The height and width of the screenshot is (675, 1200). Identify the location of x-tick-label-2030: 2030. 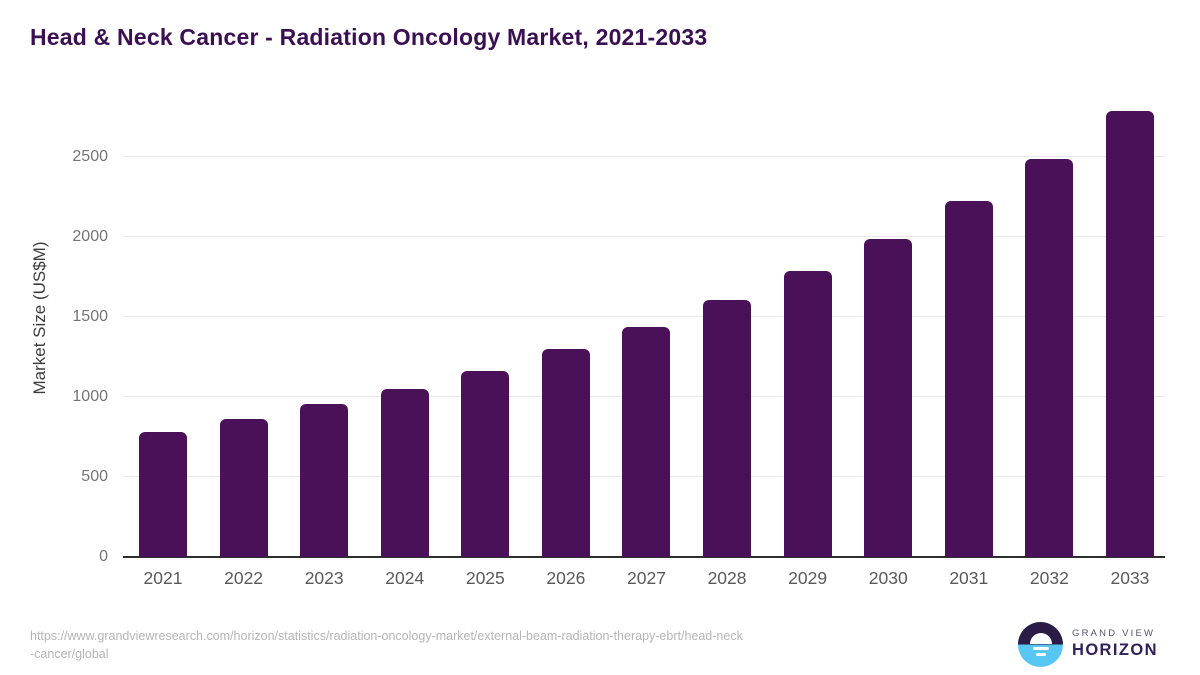
(888, 578).